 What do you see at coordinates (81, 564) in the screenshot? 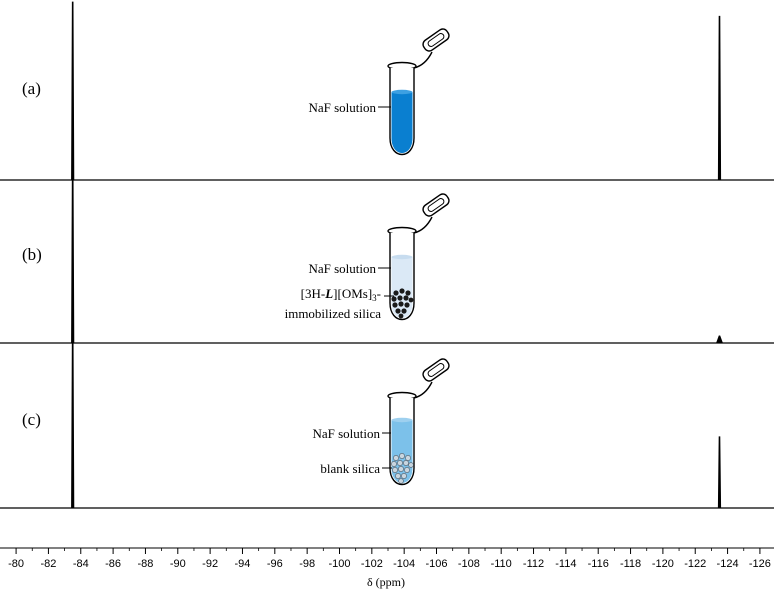
I see `x-tick-label: -84` at bounding box center [81, 564].